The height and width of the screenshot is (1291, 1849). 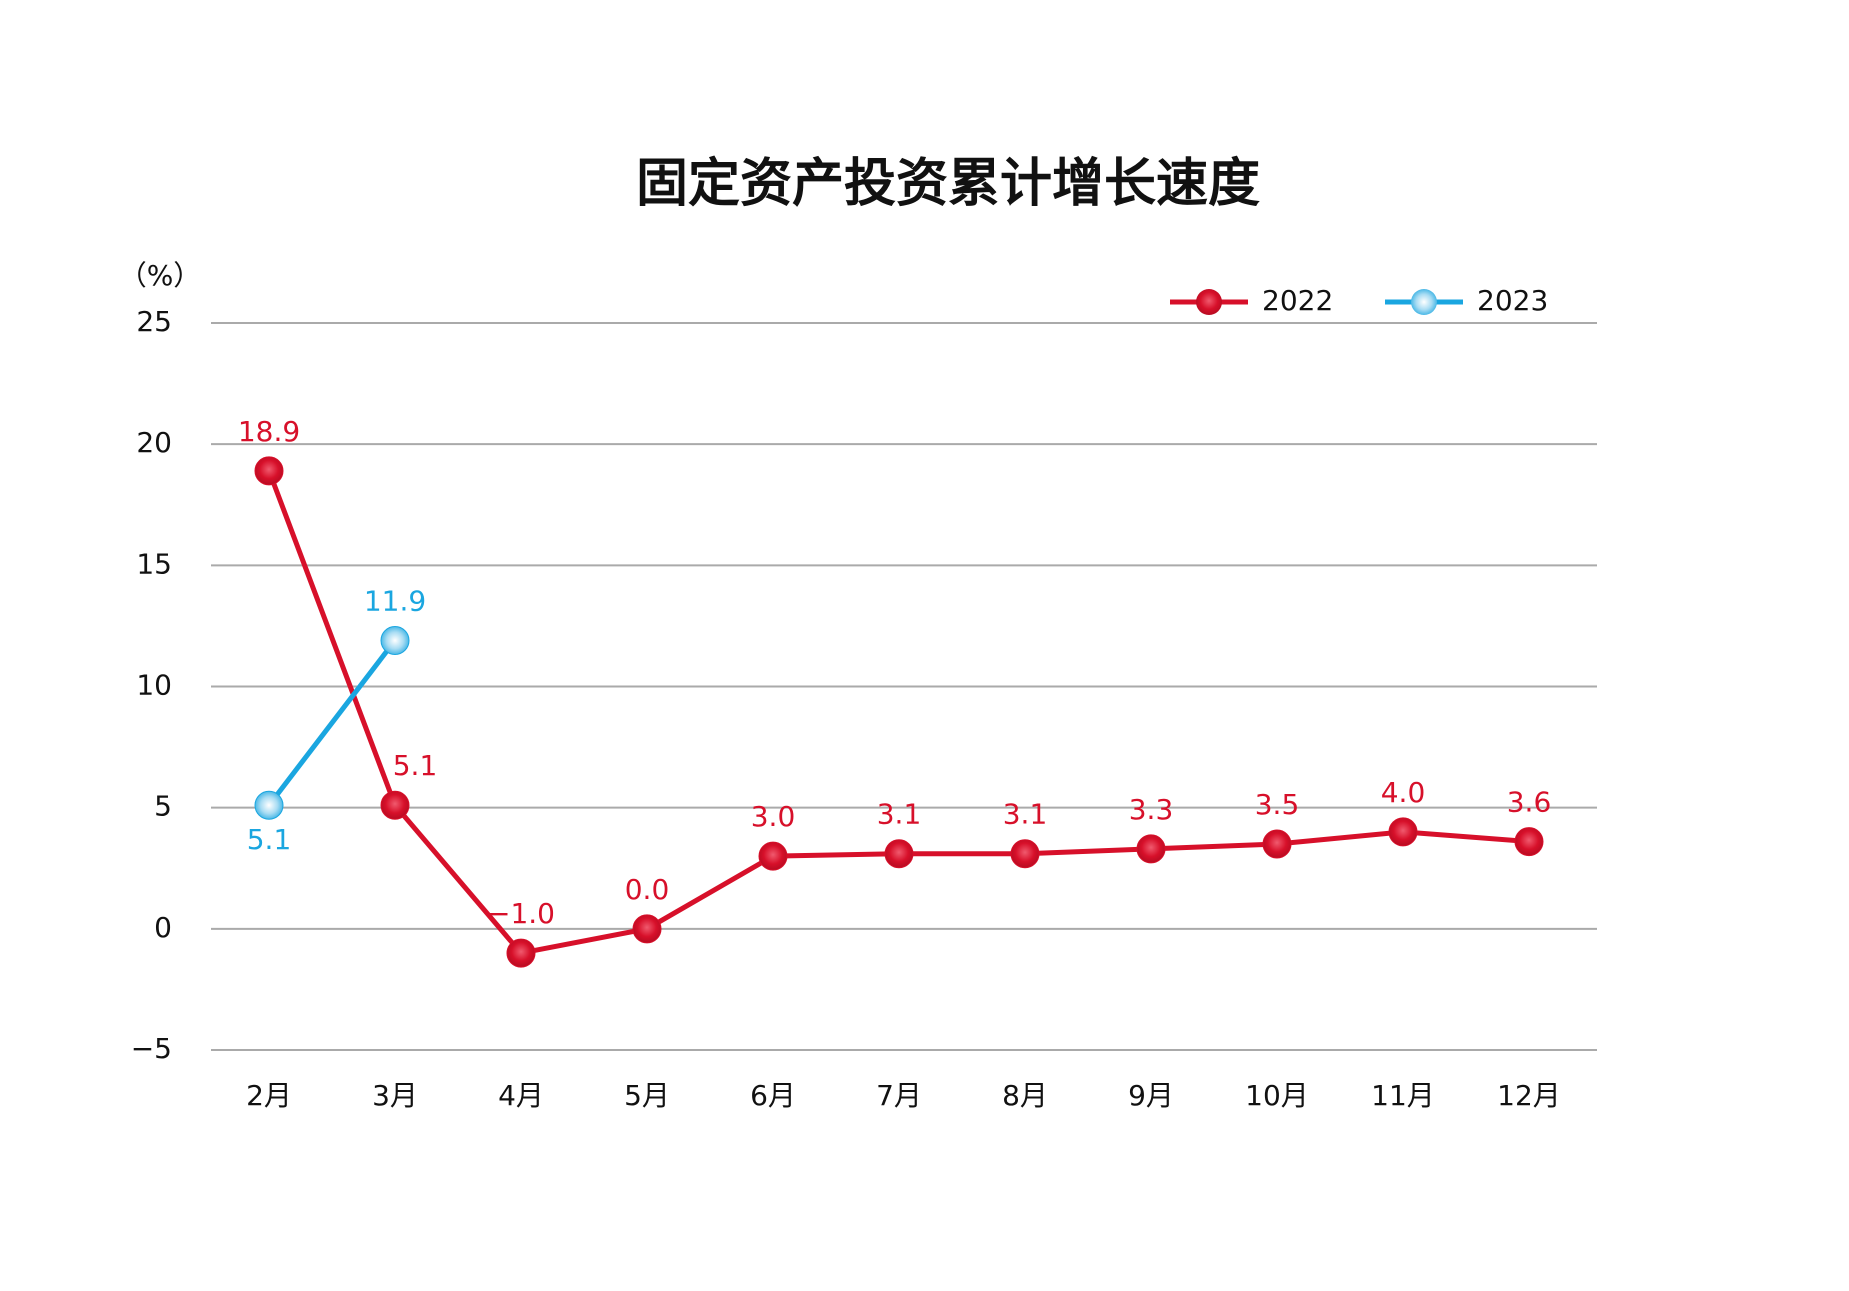 I want to click on data-label: 3.6, so click(x=1529, y=802).